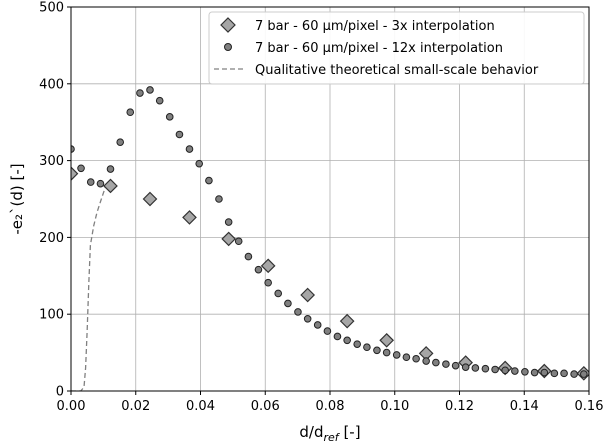  I want to click on x-tick-label: 0.08, so click(330, 406).